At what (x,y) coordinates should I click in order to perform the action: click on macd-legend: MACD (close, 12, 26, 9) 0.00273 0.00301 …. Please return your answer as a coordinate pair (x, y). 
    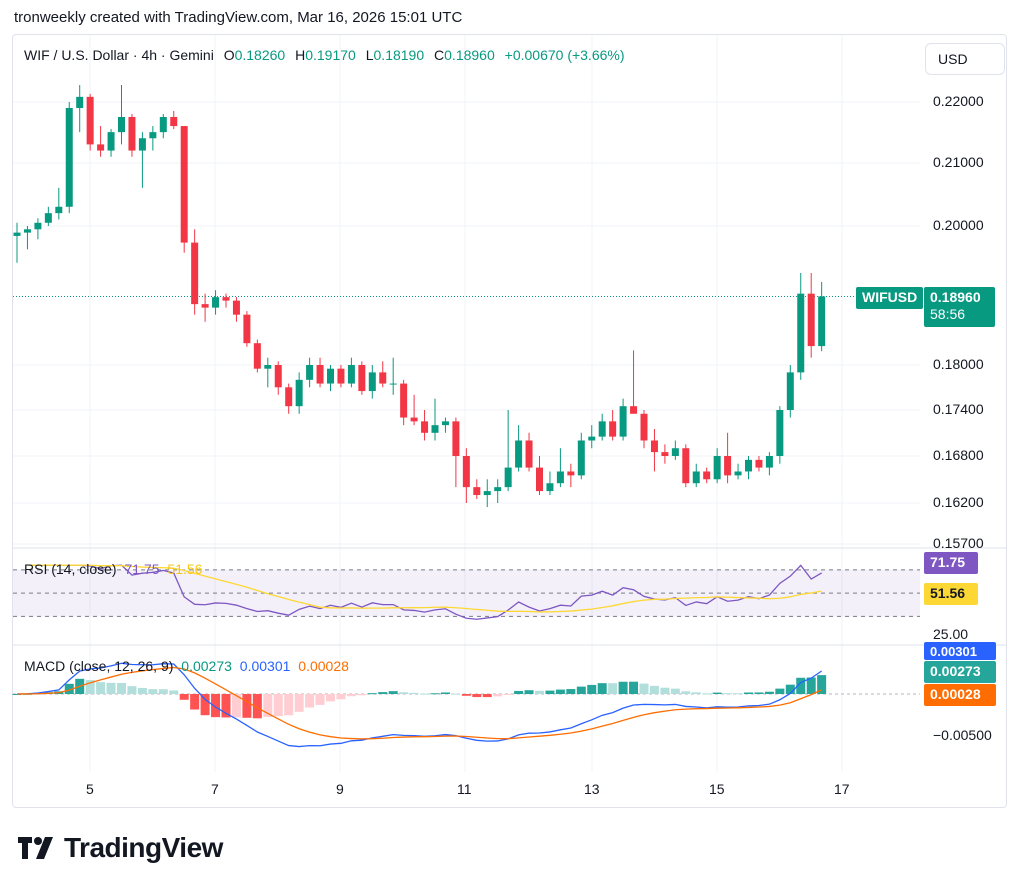
    Looking at the image, I should click on (186, 666).